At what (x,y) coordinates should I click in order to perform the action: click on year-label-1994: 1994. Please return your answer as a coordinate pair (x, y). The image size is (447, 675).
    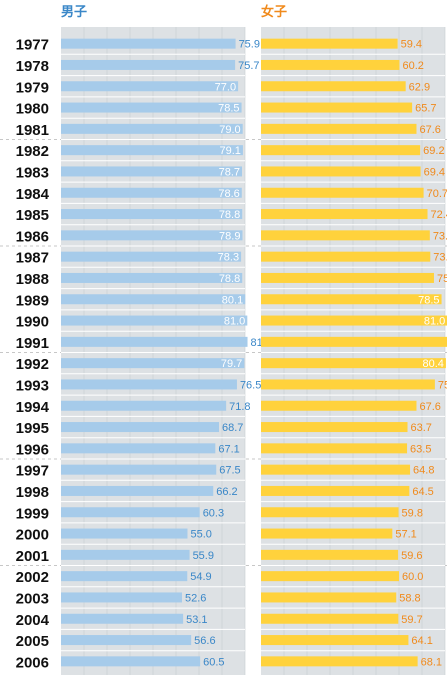
    Looking at the image, I should click on (33, 407).